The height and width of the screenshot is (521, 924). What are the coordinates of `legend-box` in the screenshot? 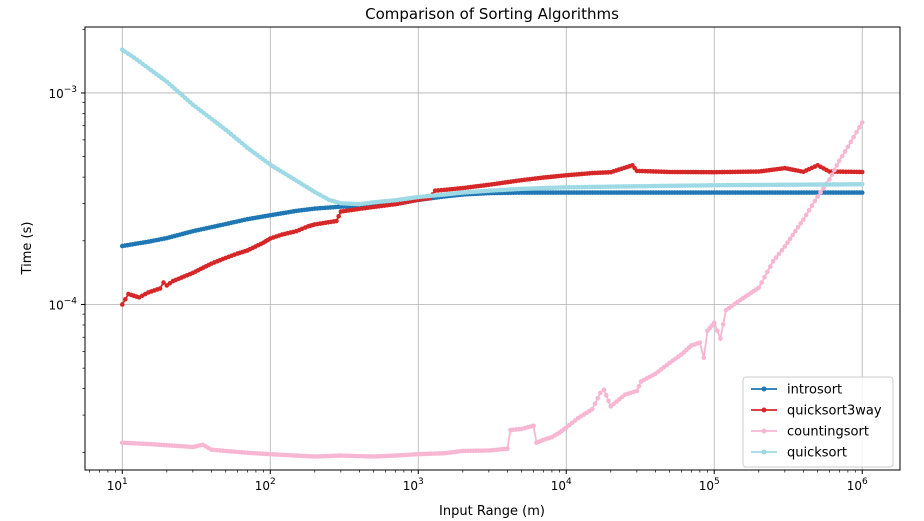 It's located at (818, 422).